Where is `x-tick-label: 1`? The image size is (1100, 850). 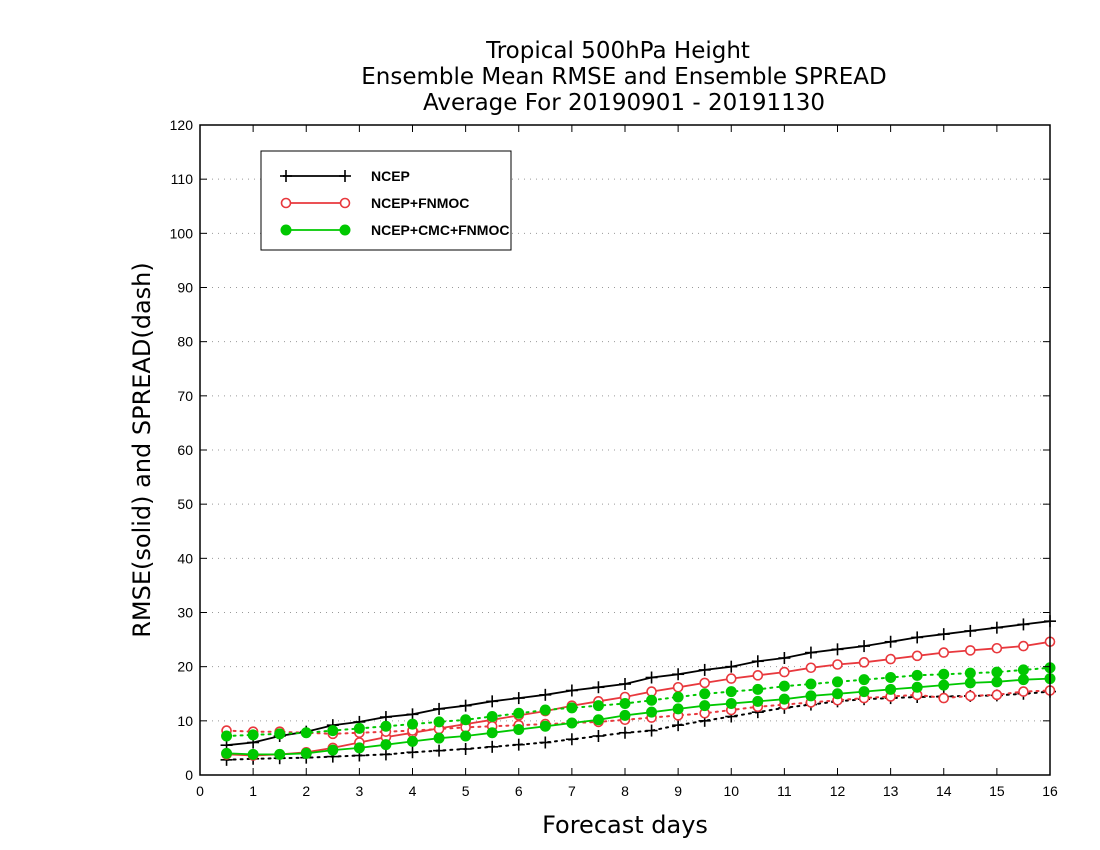
x-tick-label: 1 is located at coordinates (253, 791).